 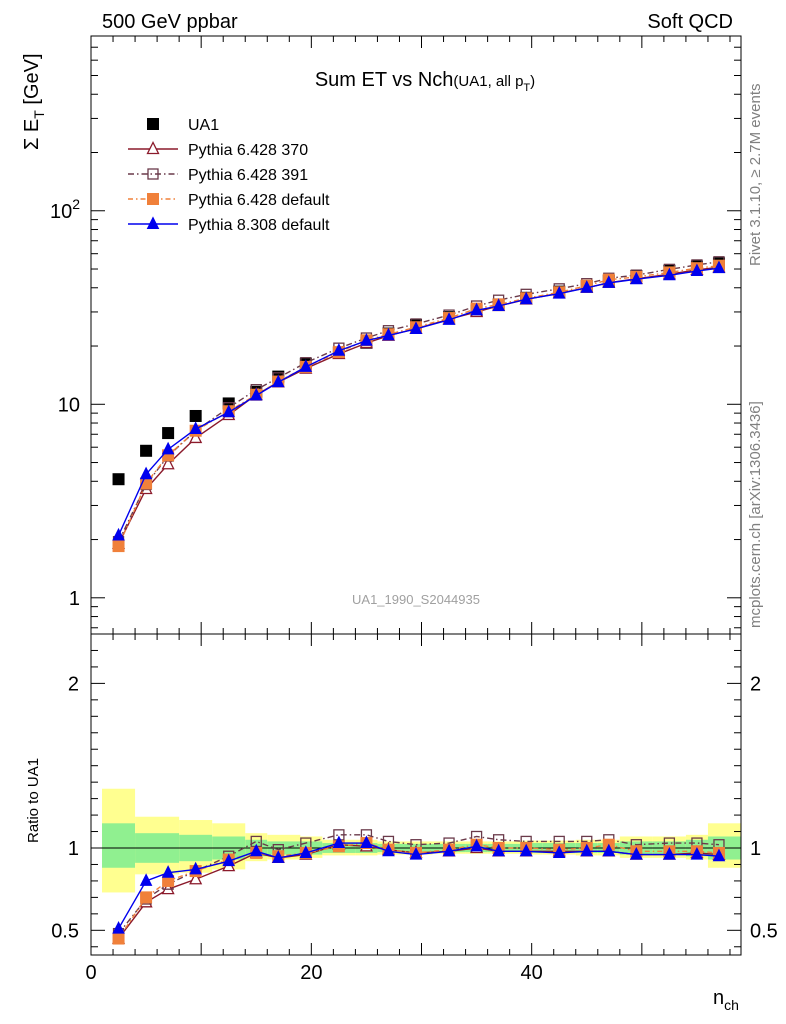 What do you see at coordinates (259, 225) in the screenshot?
I see `legend-label-pythia-8-308-default: Pythia 8.308 default` at bounding box center [259, 225].